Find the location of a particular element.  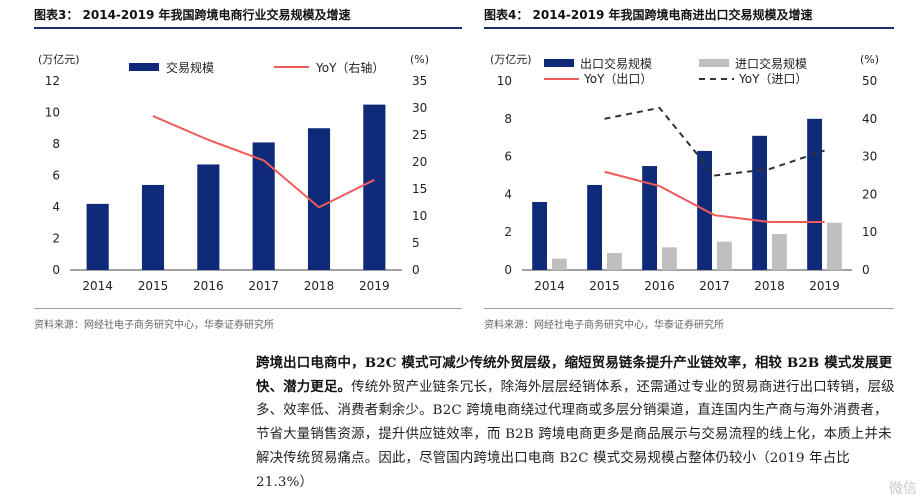

chart2-left-tick-1: 2 is located at coordinates (508, 232).